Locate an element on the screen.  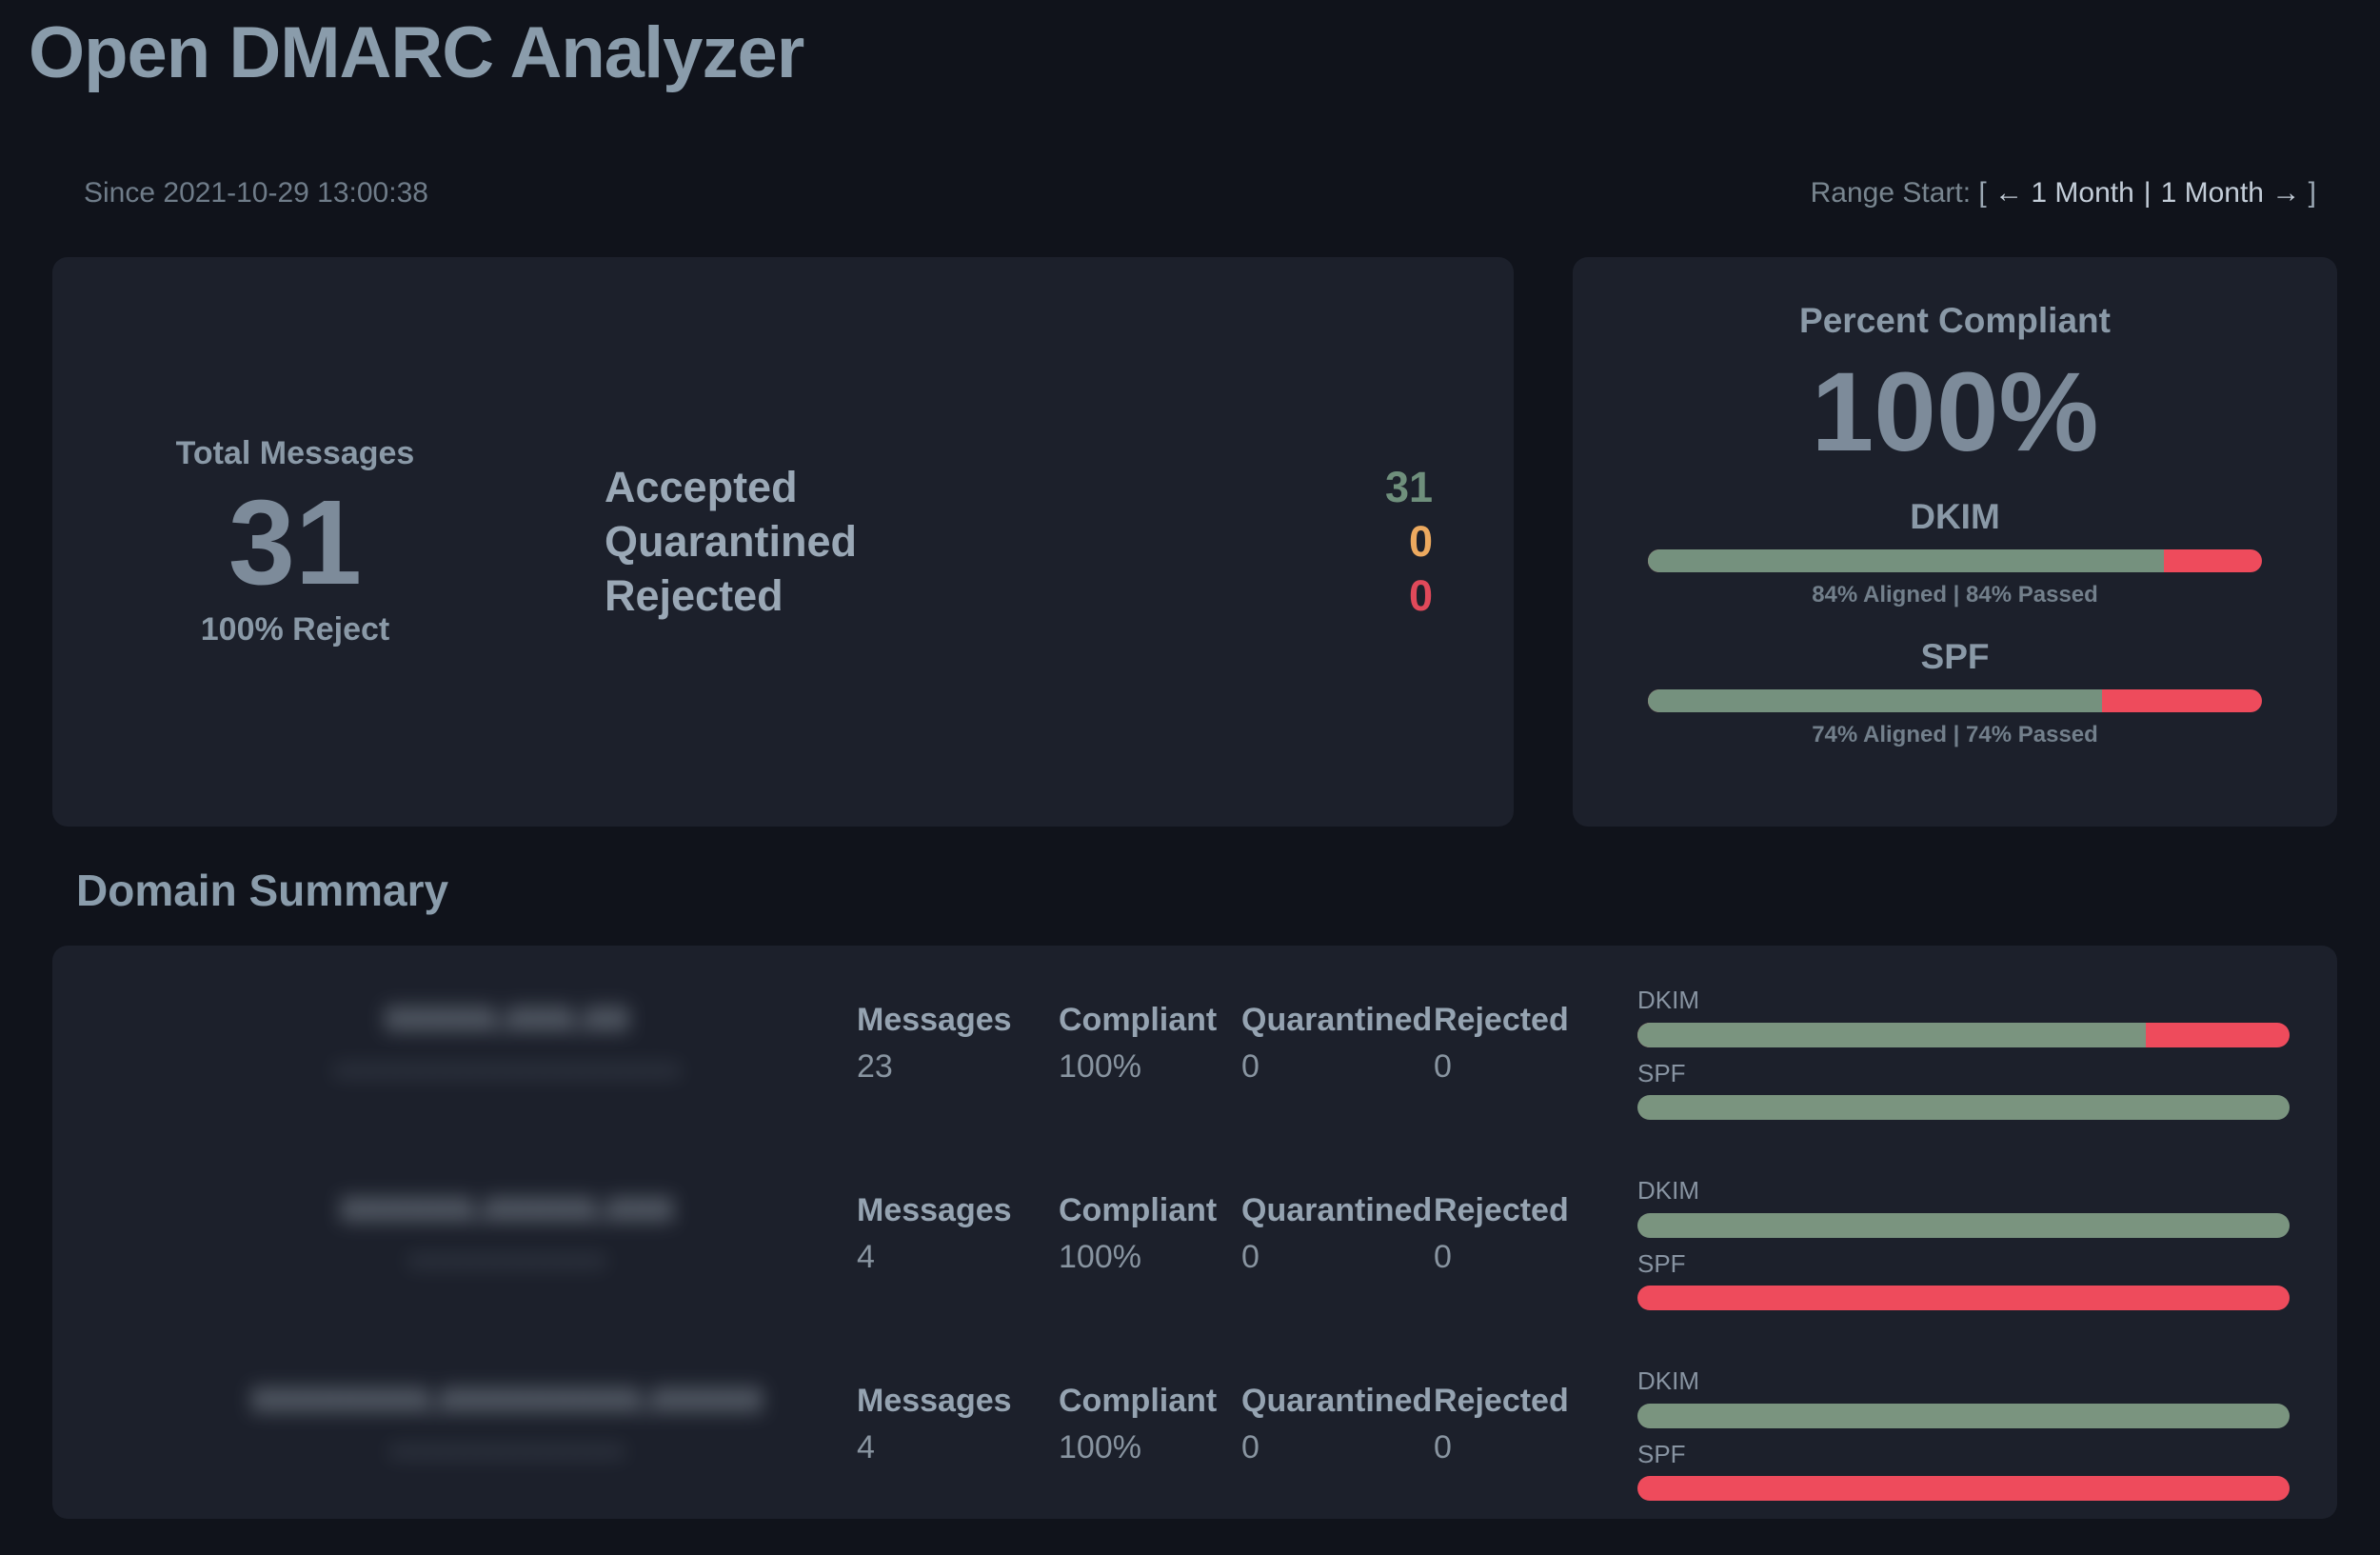
disposition-block: Accepted 31 Quarantined 0 Rejected 0 is located at coordinates (1026, 542).